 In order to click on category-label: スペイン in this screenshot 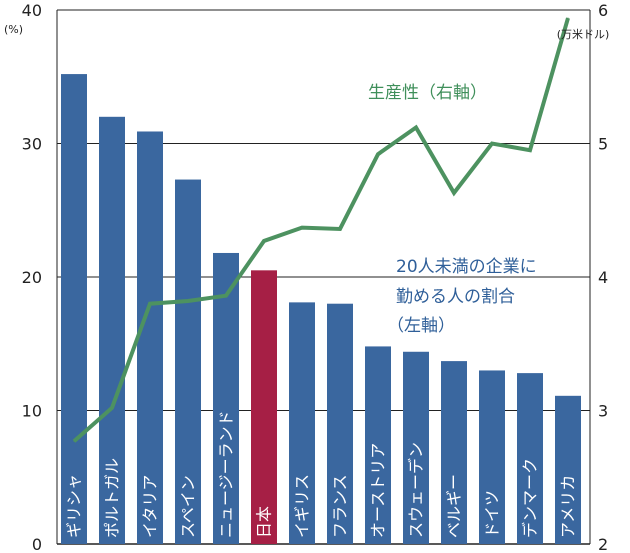, I will do `click(188, 506)`.